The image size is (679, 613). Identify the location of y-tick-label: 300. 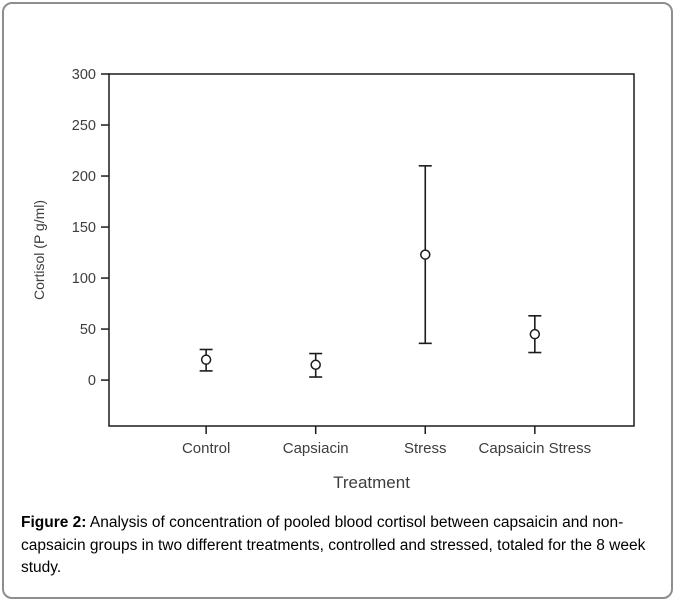
(84, 75).